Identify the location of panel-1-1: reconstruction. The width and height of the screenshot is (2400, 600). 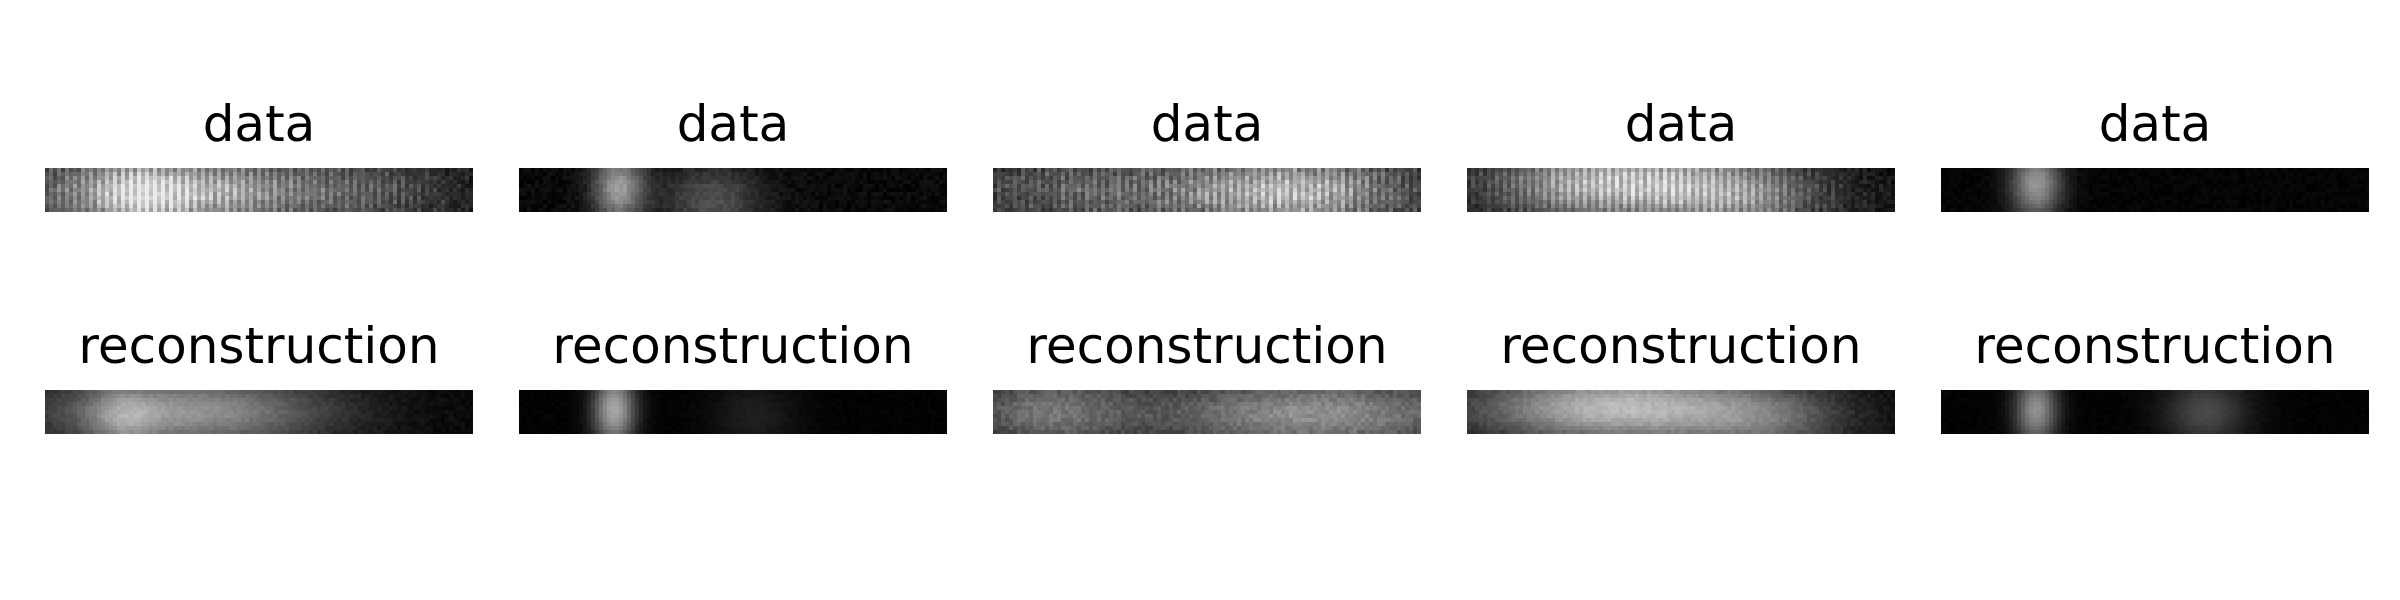
(733, 376).